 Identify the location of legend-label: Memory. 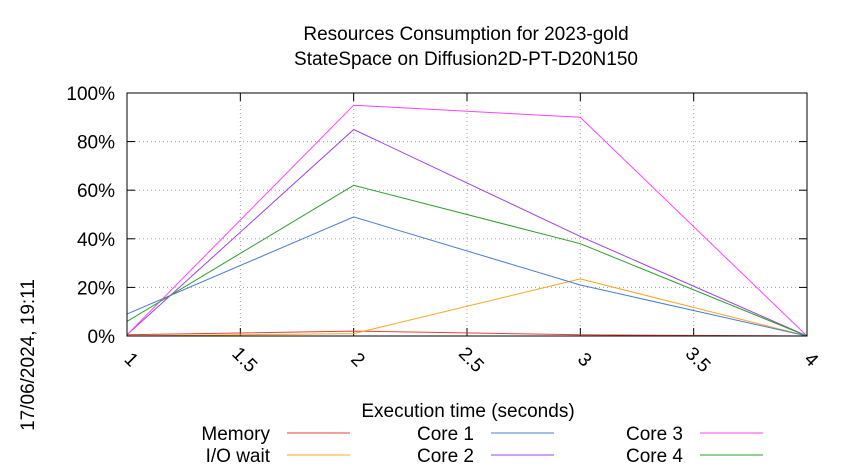
(235, 434).